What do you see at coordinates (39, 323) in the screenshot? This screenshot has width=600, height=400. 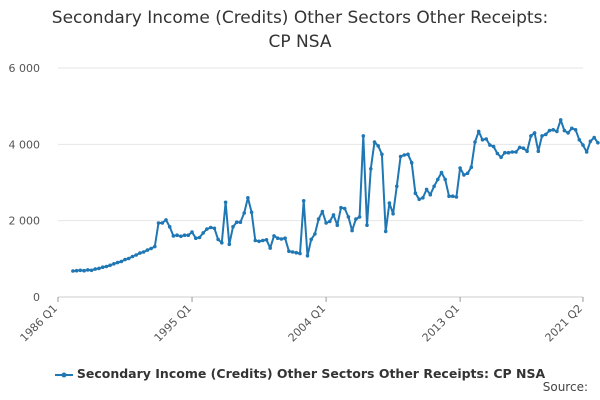 I see `x-tick-label: 1986 Q1` at bounding box center [39, 323].